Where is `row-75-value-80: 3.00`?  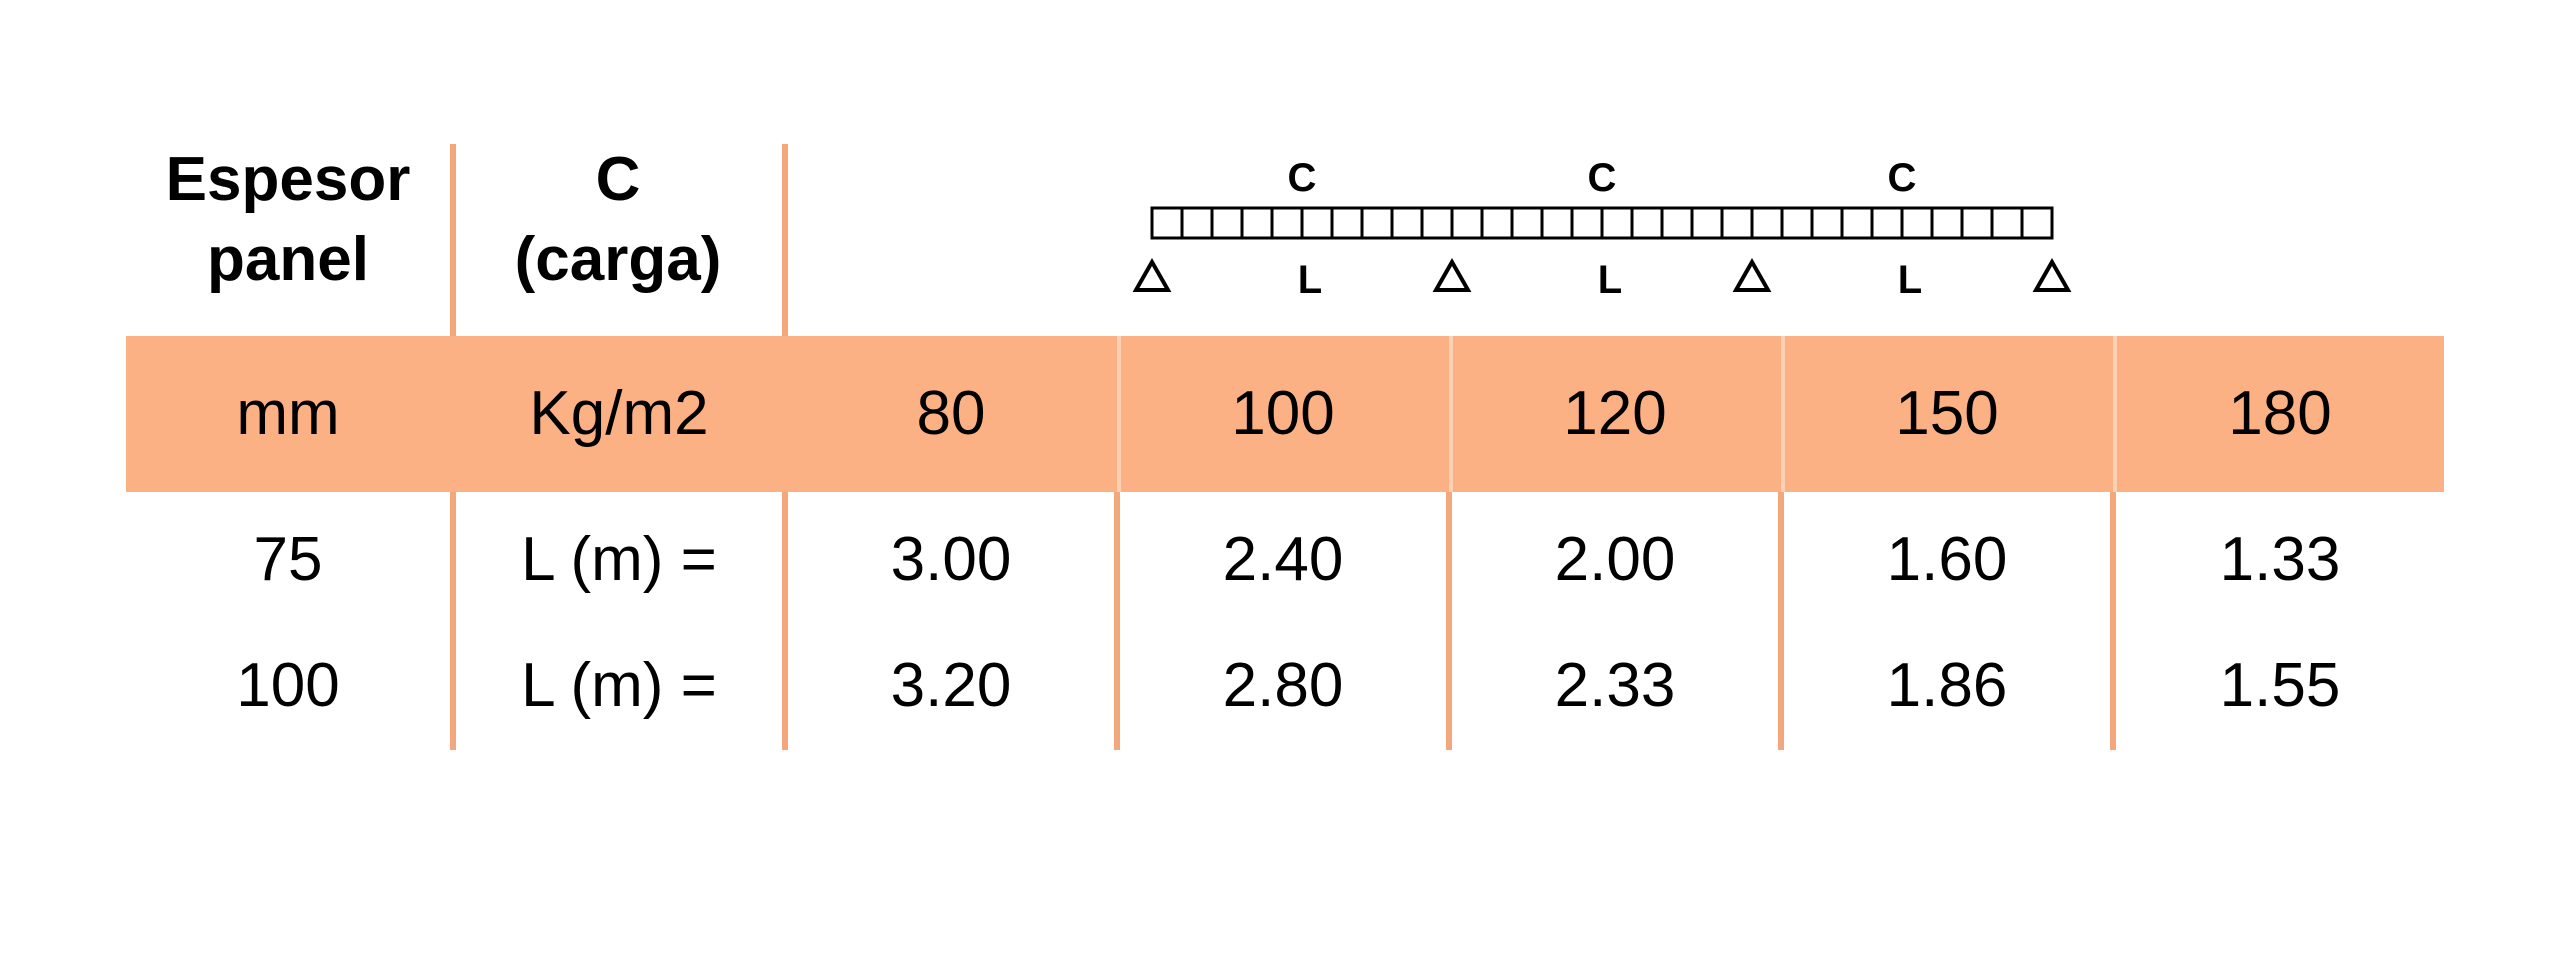 row-75-value-80: 3.00 is located at coordinates (951, 559).